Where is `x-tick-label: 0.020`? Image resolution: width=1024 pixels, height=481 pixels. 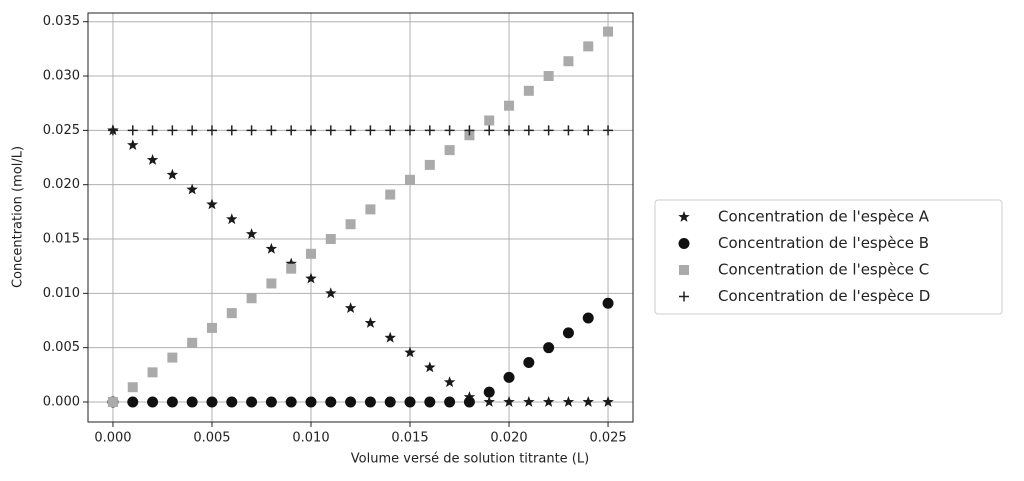 x-tick-label: 0.020 is located at coordinates (508, 438).